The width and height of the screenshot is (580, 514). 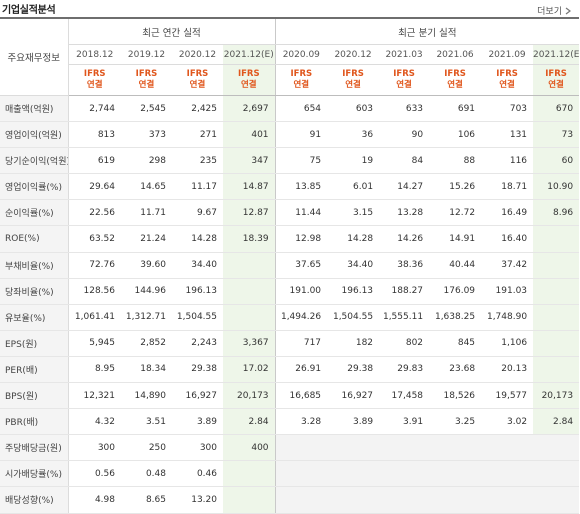 What do you see at coordinates (34, 500) in the screenshot?
I see `row-label: 배당성향(%)` at bounding box center [34, 500].